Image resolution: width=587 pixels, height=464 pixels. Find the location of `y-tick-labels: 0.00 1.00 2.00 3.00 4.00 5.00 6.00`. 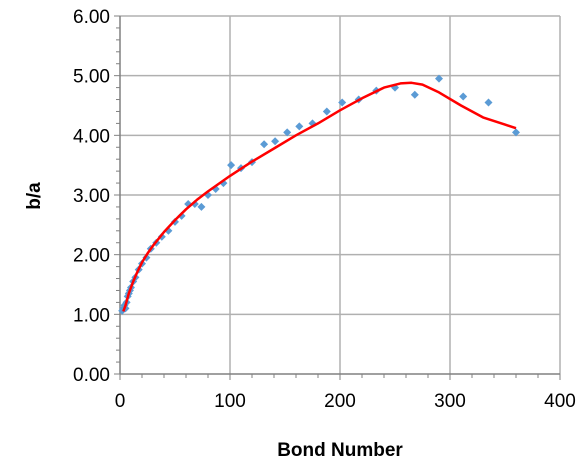

y-tick-labels: 0.00 1.00 2.00 3.00 4.00 5.00 6.00 is located at coordinates (91, 196).